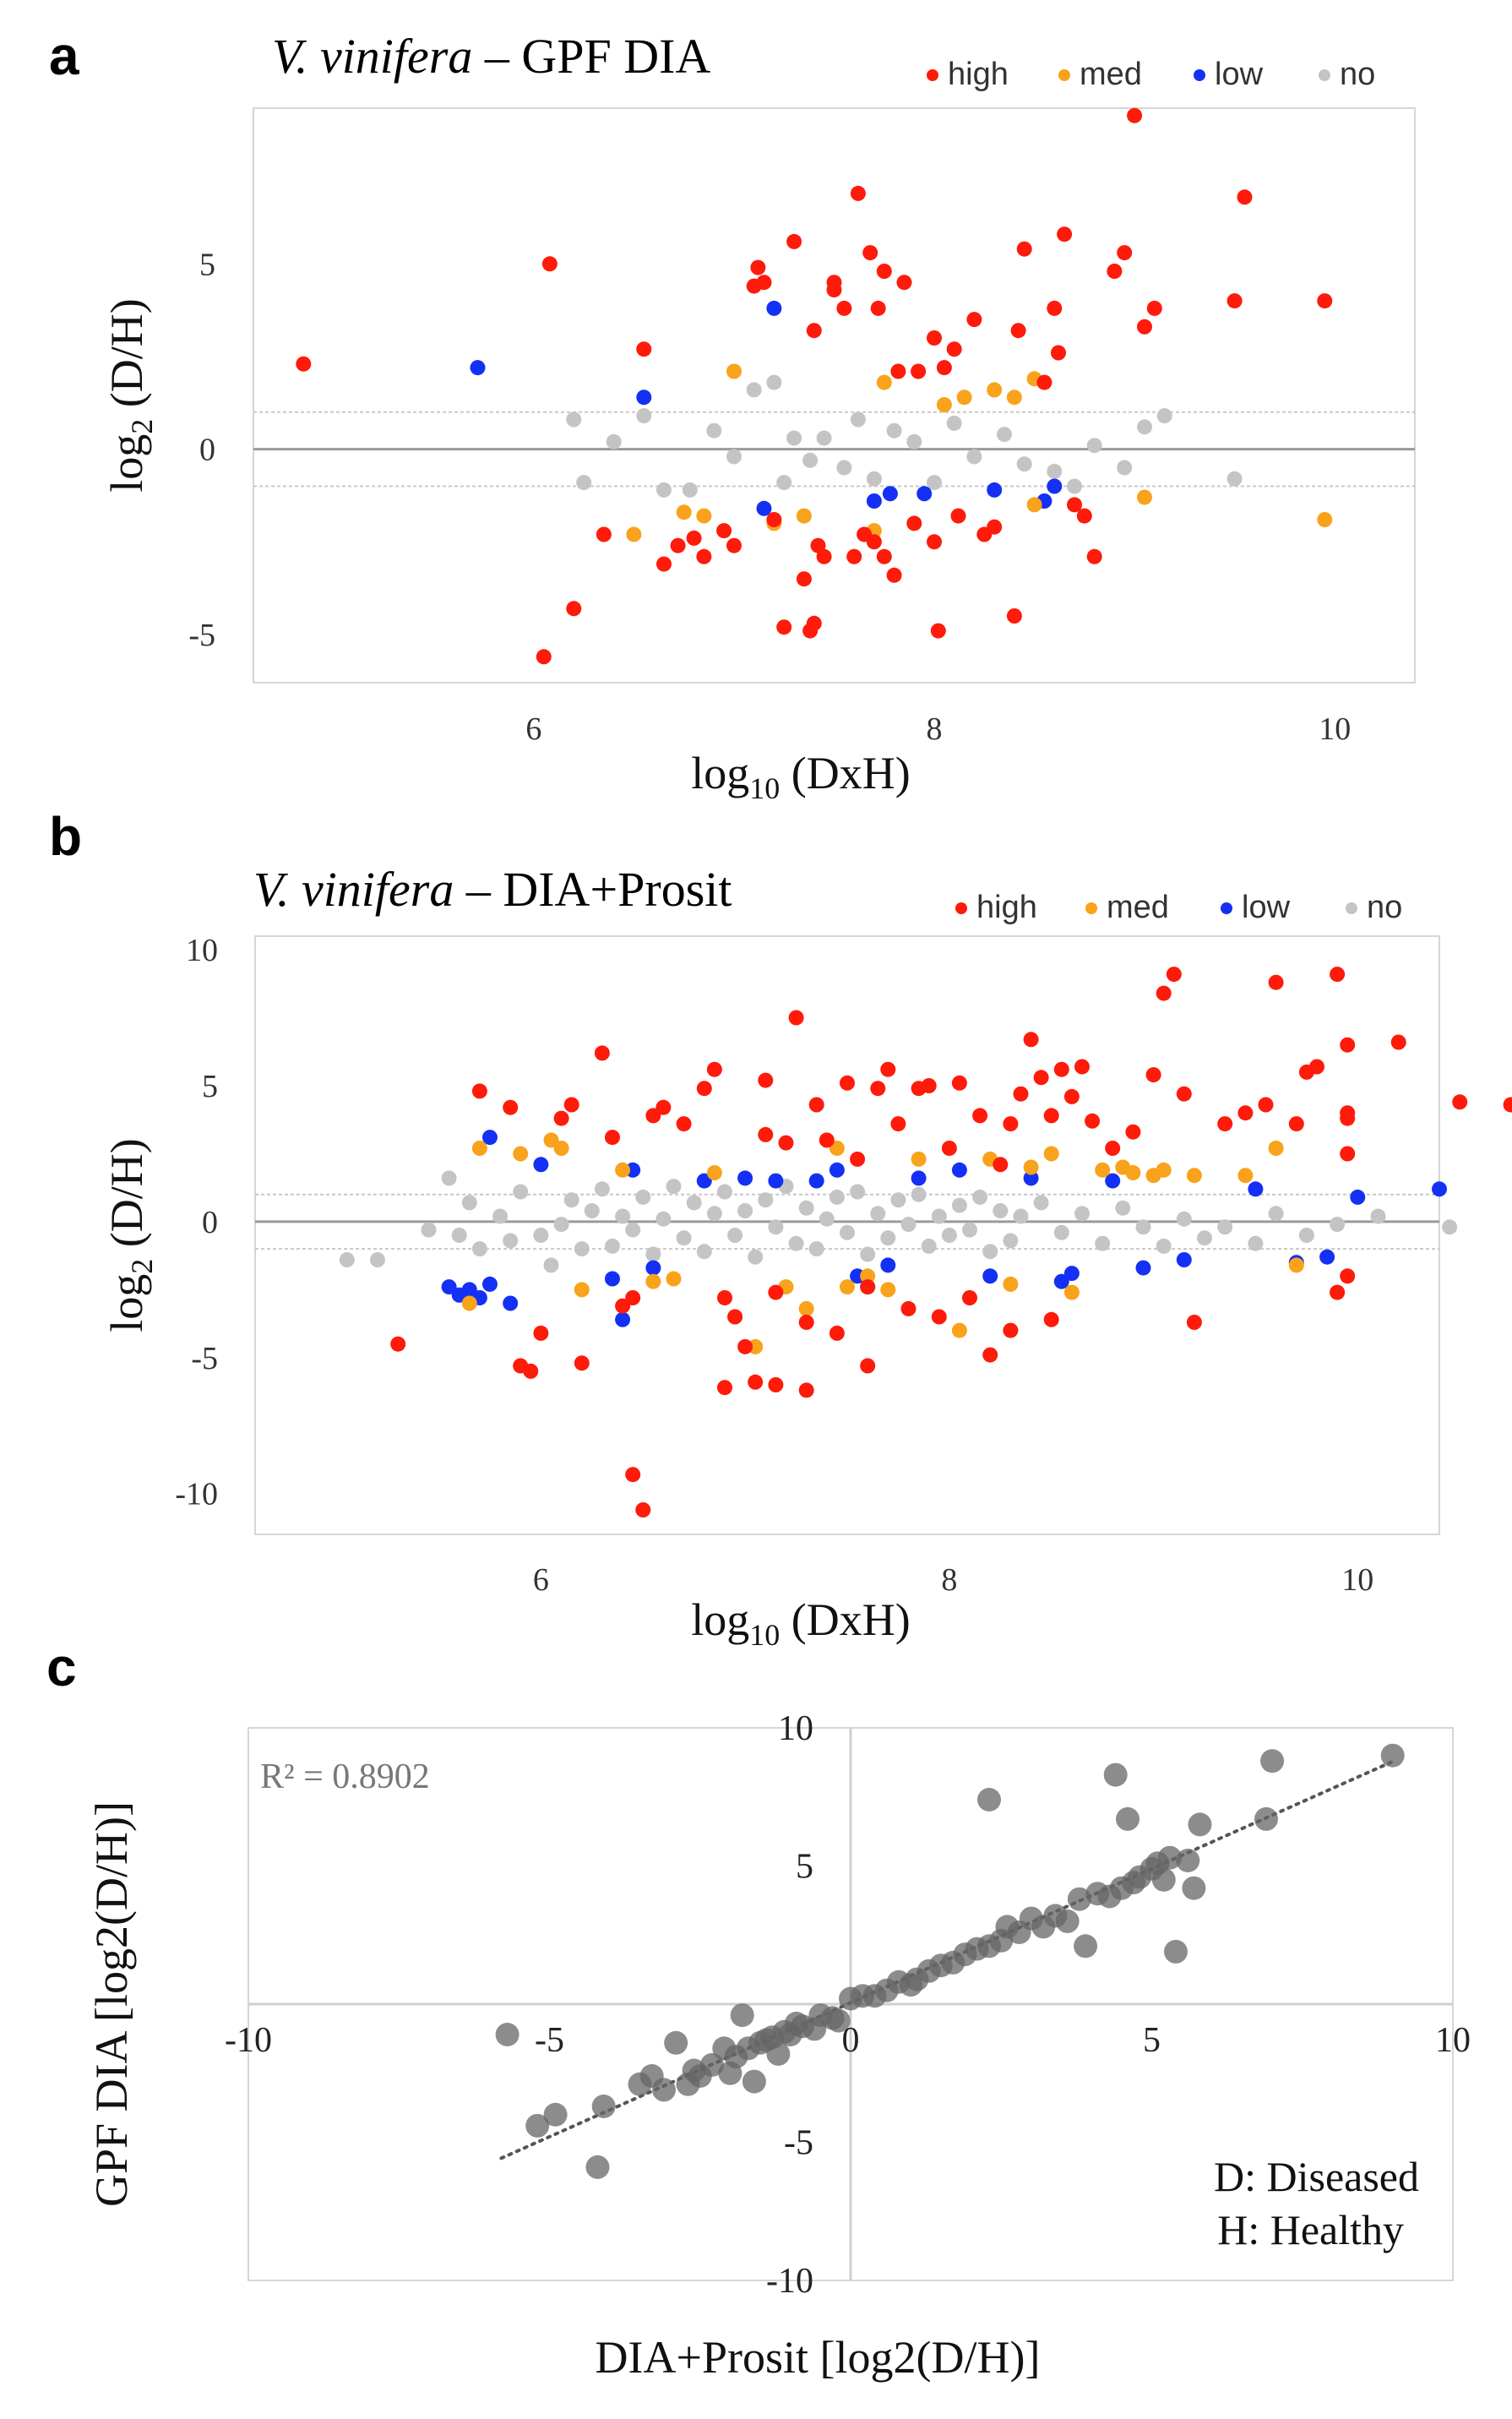  What do you see at coordinates (949, 1580) in the screenshot?
I see `panel-b-xtick: 8` at bounding box center [949, 1580].